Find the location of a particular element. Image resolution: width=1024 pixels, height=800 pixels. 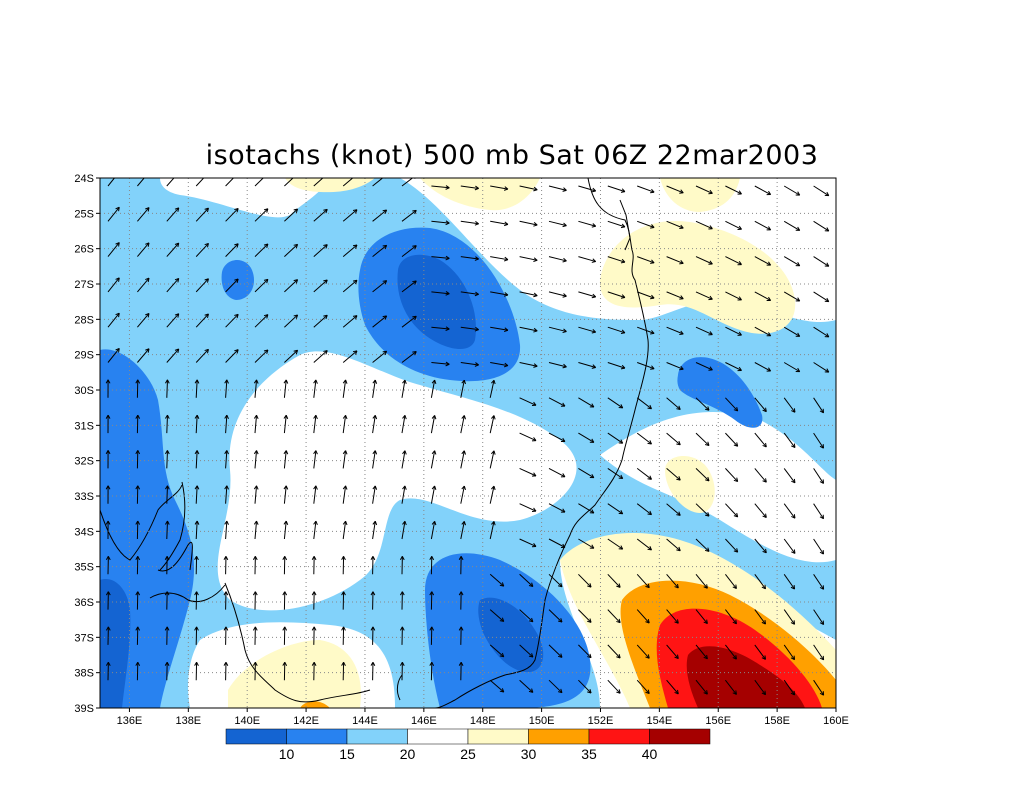

y-tick-label: 26S is located at coordinates (84, 250).